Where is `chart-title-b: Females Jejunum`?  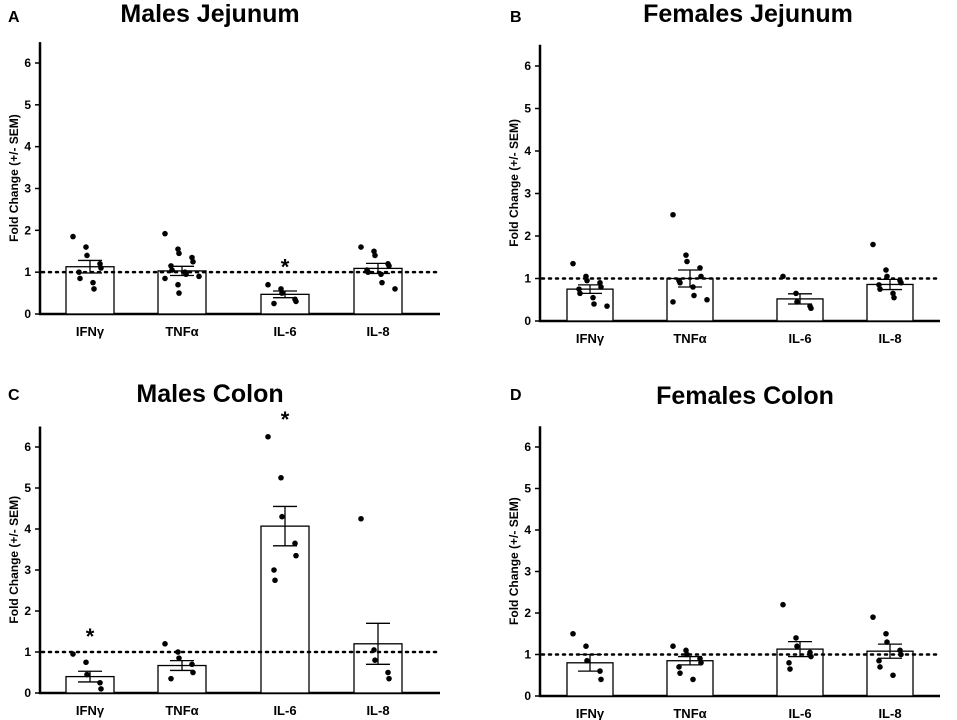 chart-title-b: Females Jejunum is located at coordinates (748, 14).